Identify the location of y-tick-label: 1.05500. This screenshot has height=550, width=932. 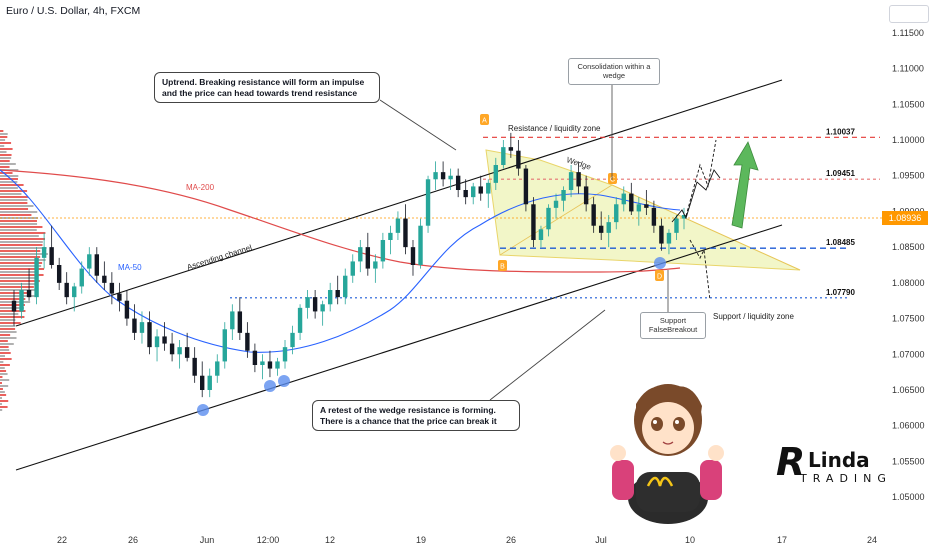
(908, 461).